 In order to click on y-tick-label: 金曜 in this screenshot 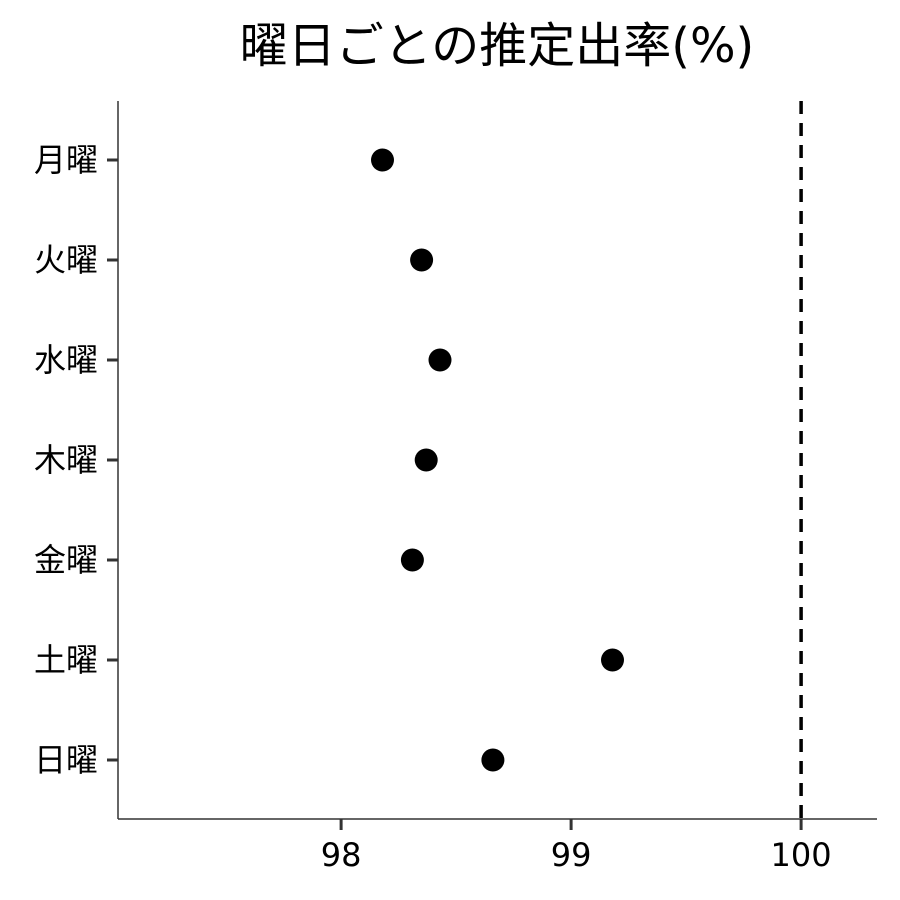, I will do `click(66, 560)`.